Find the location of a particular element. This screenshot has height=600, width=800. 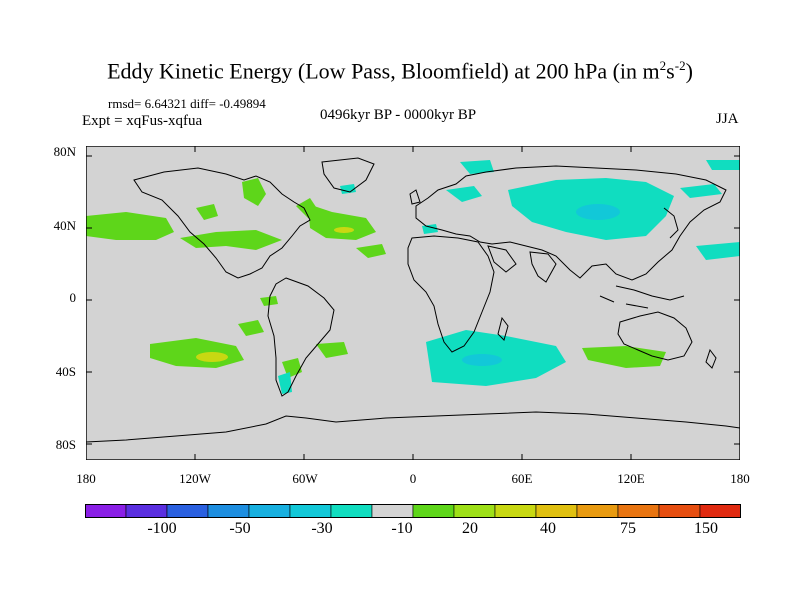

coast-india is located at coordinates (543, 267).